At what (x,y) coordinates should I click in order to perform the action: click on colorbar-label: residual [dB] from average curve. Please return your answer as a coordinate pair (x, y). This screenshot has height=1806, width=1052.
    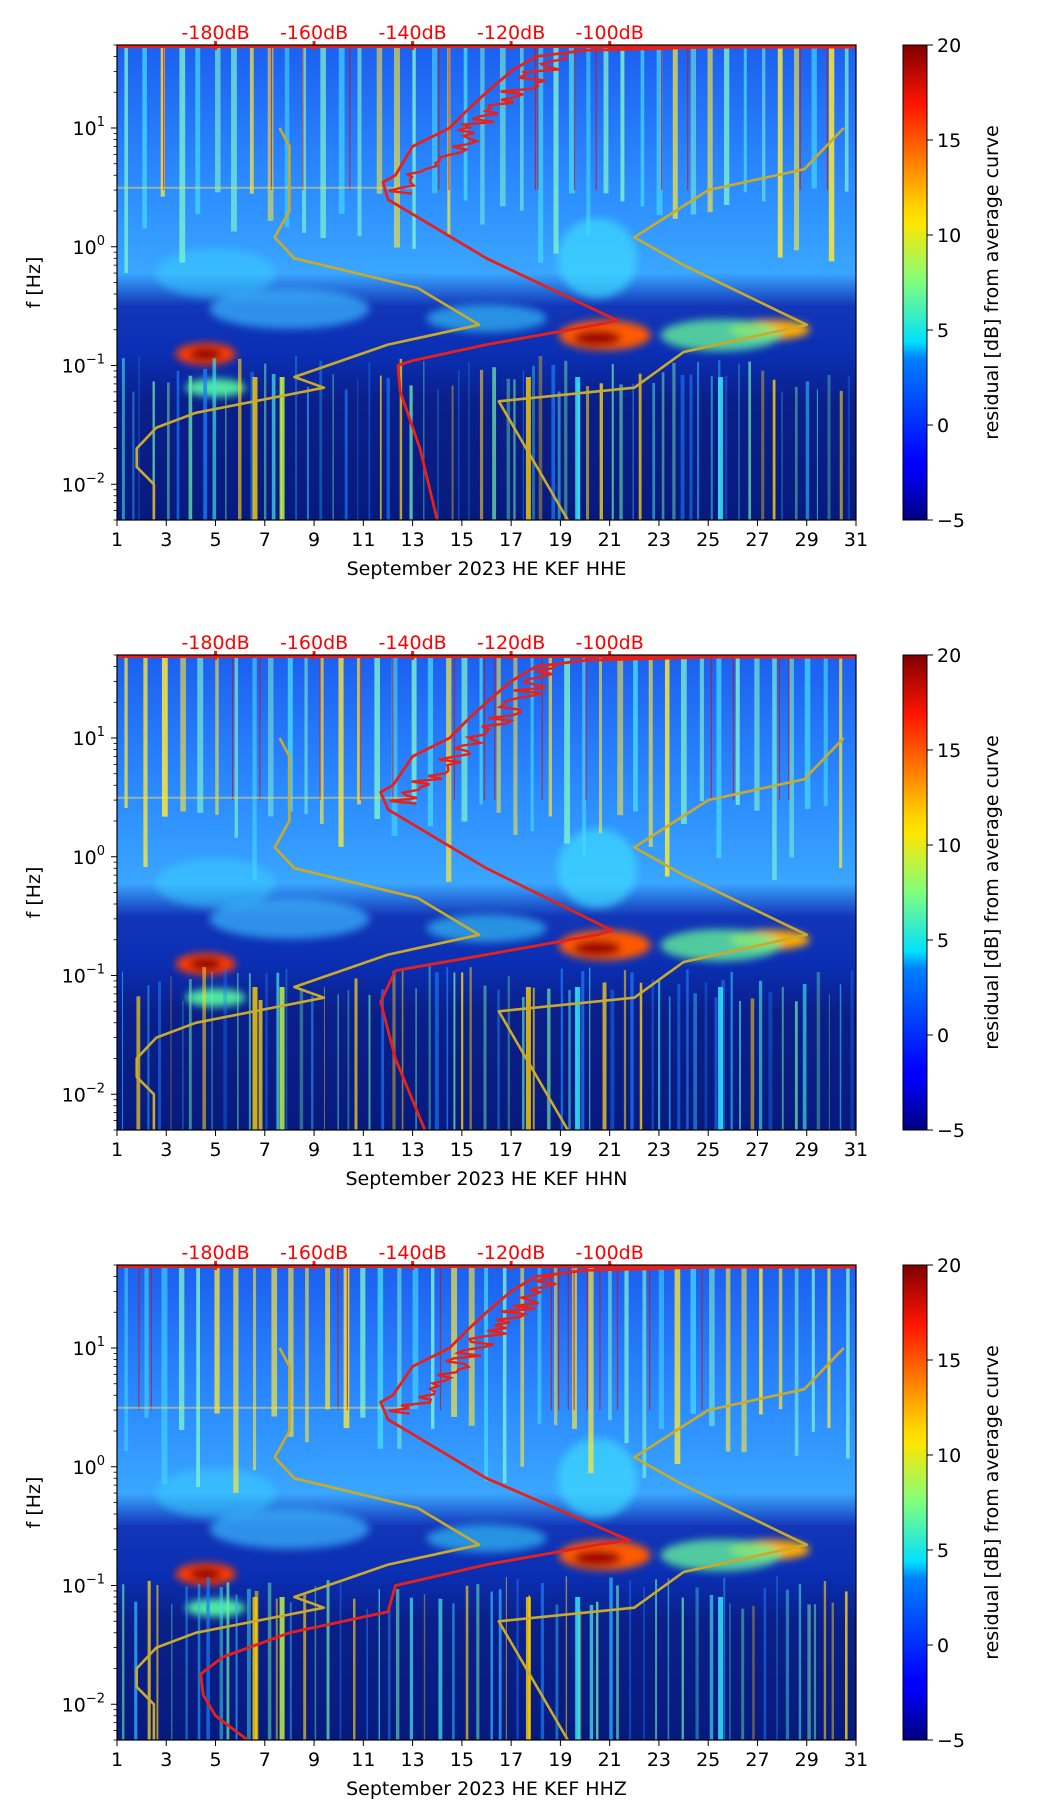
    Looking at the image, I should click on (992, 282).